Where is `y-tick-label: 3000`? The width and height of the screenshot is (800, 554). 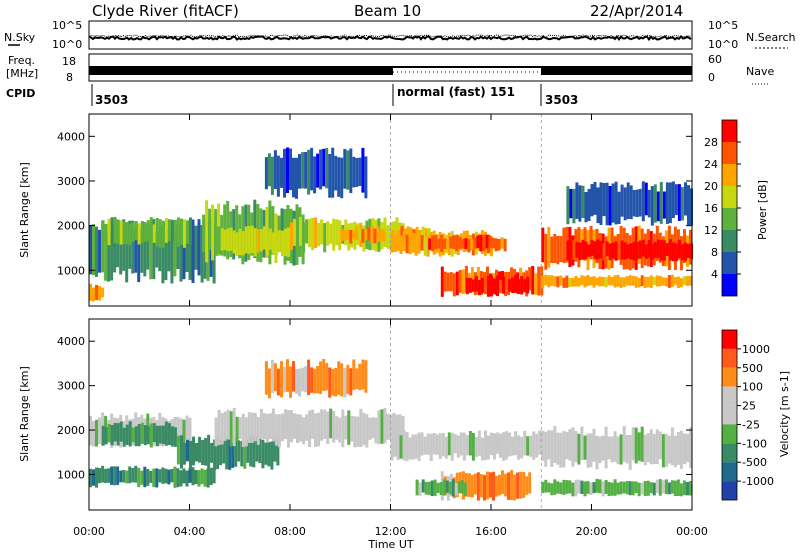 y-tick-label: 3000 is located at coordinates (71, 181).